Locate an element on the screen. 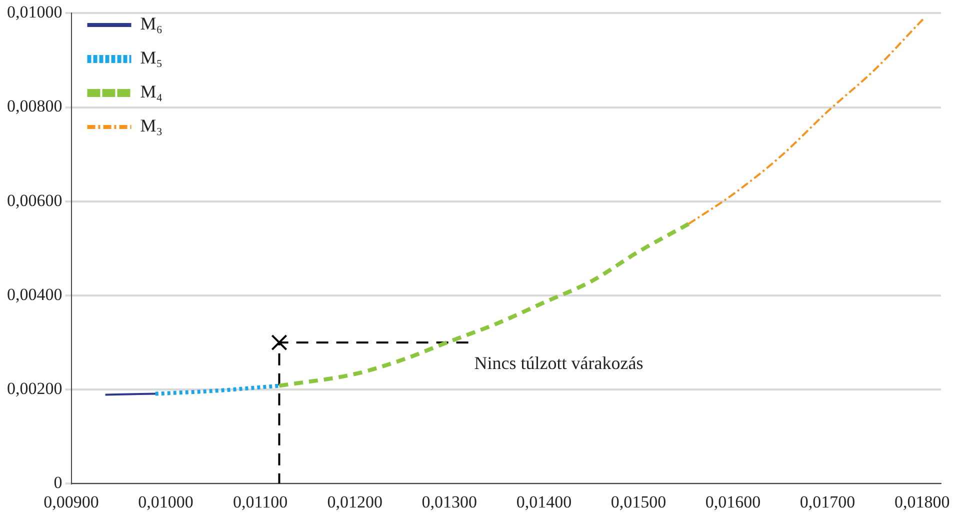 This screenshot has height=516, width=969. x-tick-label: 0,01800 is located at coordinates (922, 502).